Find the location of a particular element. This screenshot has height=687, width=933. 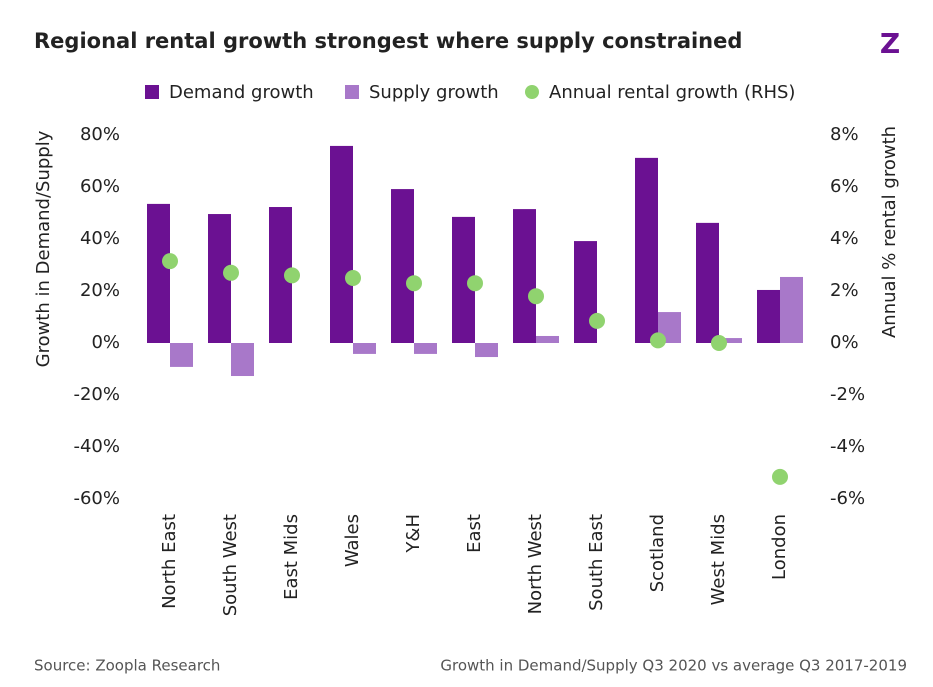

y-tick-label: 40% is located at coordinates (100, 238).